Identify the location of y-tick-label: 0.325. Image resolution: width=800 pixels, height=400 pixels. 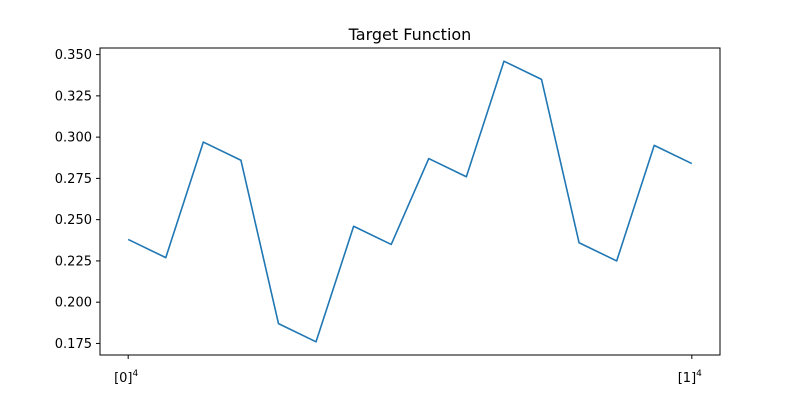
(73, 96).